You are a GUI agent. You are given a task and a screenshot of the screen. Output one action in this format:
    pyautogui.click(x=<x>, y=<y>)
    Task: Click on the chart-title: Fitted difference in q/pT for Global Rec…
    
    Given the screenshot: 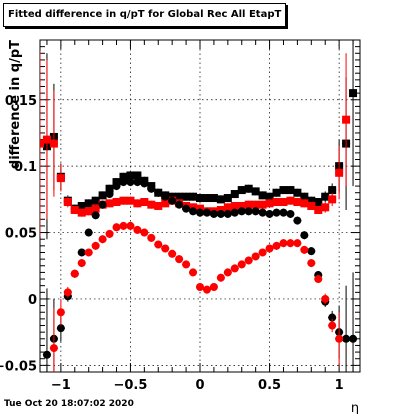 What is the action you would take?
    pyautogui.click(x=145, y=15)
    